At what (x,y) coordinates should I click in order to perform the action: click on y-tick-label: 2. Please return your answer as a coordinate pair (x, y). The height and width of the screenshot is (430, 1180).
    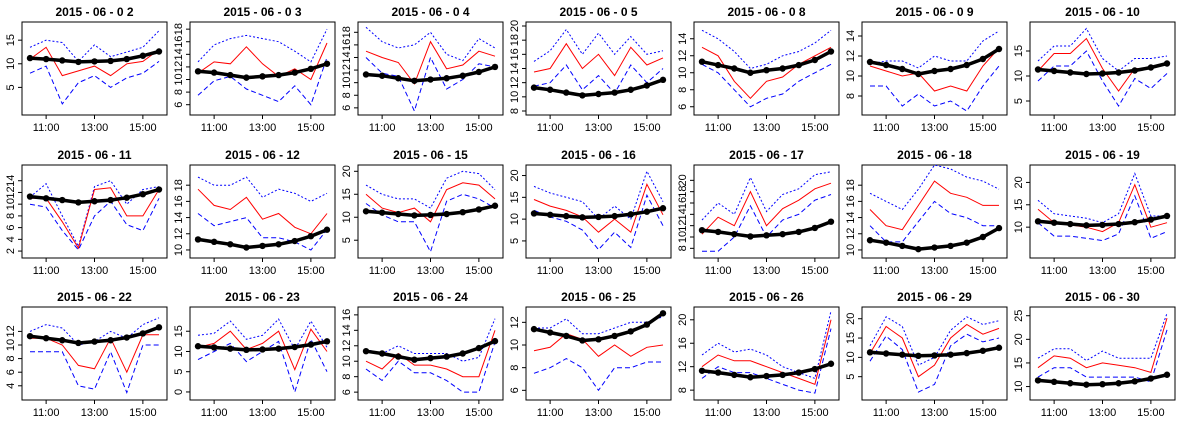
    Looking at the image, I should click on (11, 251).